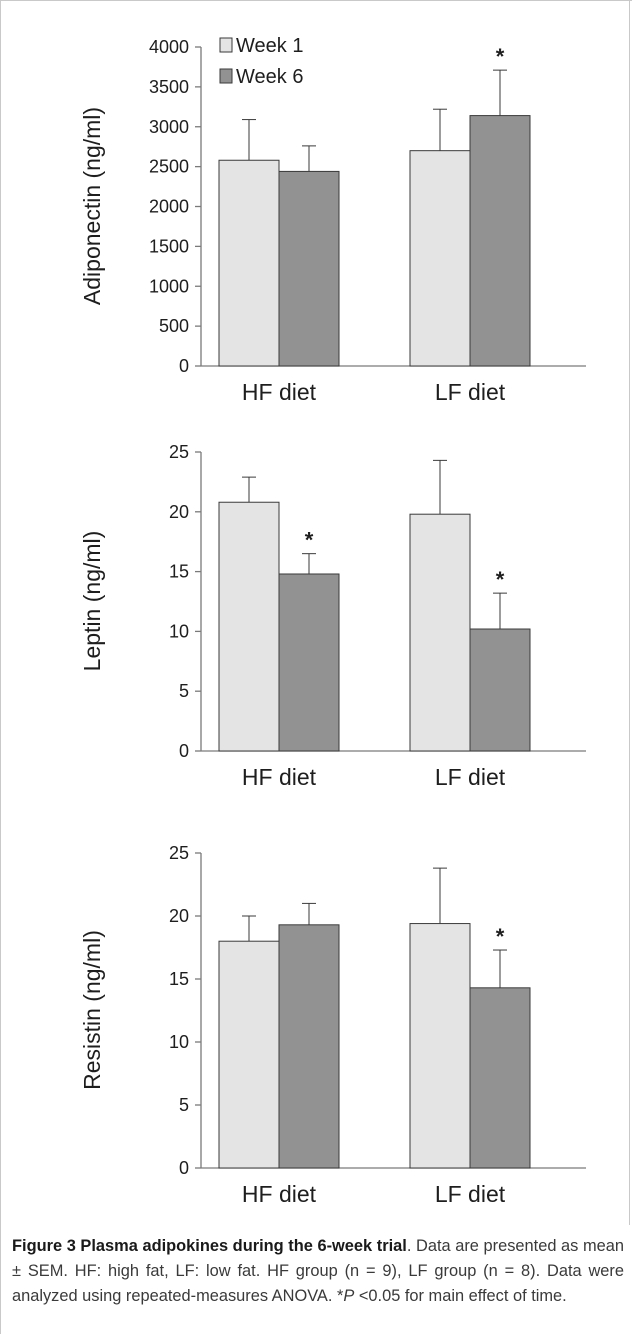  Describe the element at coordinates (500, 56) in the screenshot. I see `adiponectin-significance-star: *` at that location.